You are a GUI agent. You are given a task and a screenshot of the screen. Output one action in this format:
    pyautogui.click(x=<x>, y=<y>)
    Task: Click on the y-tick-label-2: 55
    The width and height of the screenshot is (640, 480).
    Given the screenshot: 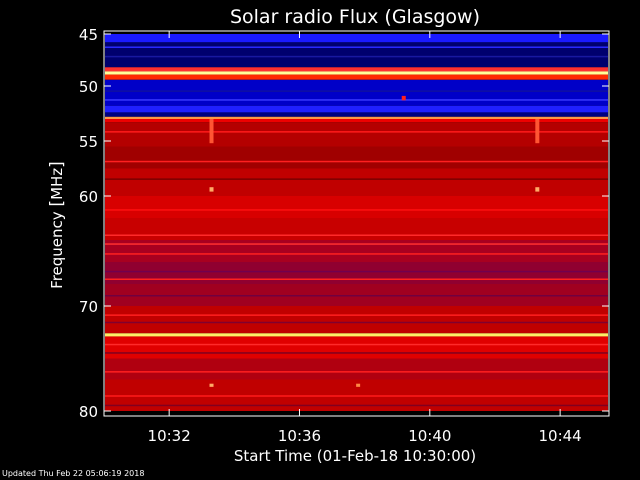 What is the action you would take?
    pyautogui.click(x=88, y=142)
    